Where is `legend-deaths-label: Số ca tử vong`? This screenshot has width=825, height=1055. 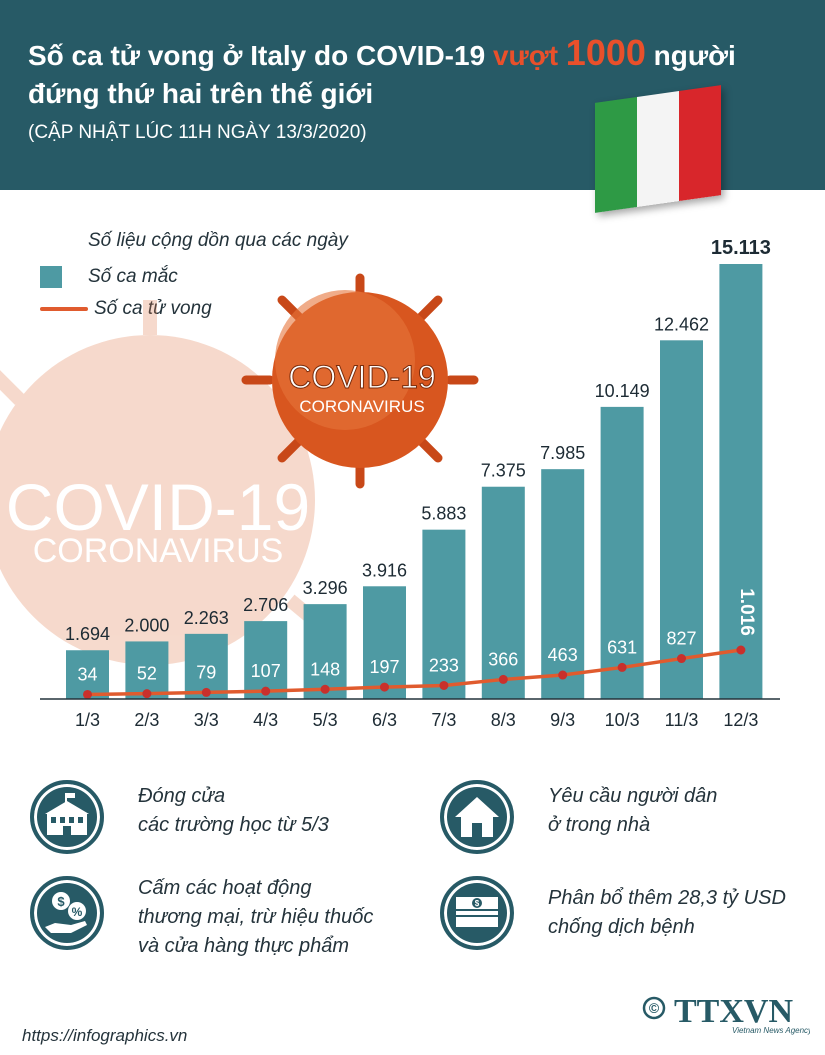
legend-deaths-label: Số ca tử vong is located at coordinates (153, 308).